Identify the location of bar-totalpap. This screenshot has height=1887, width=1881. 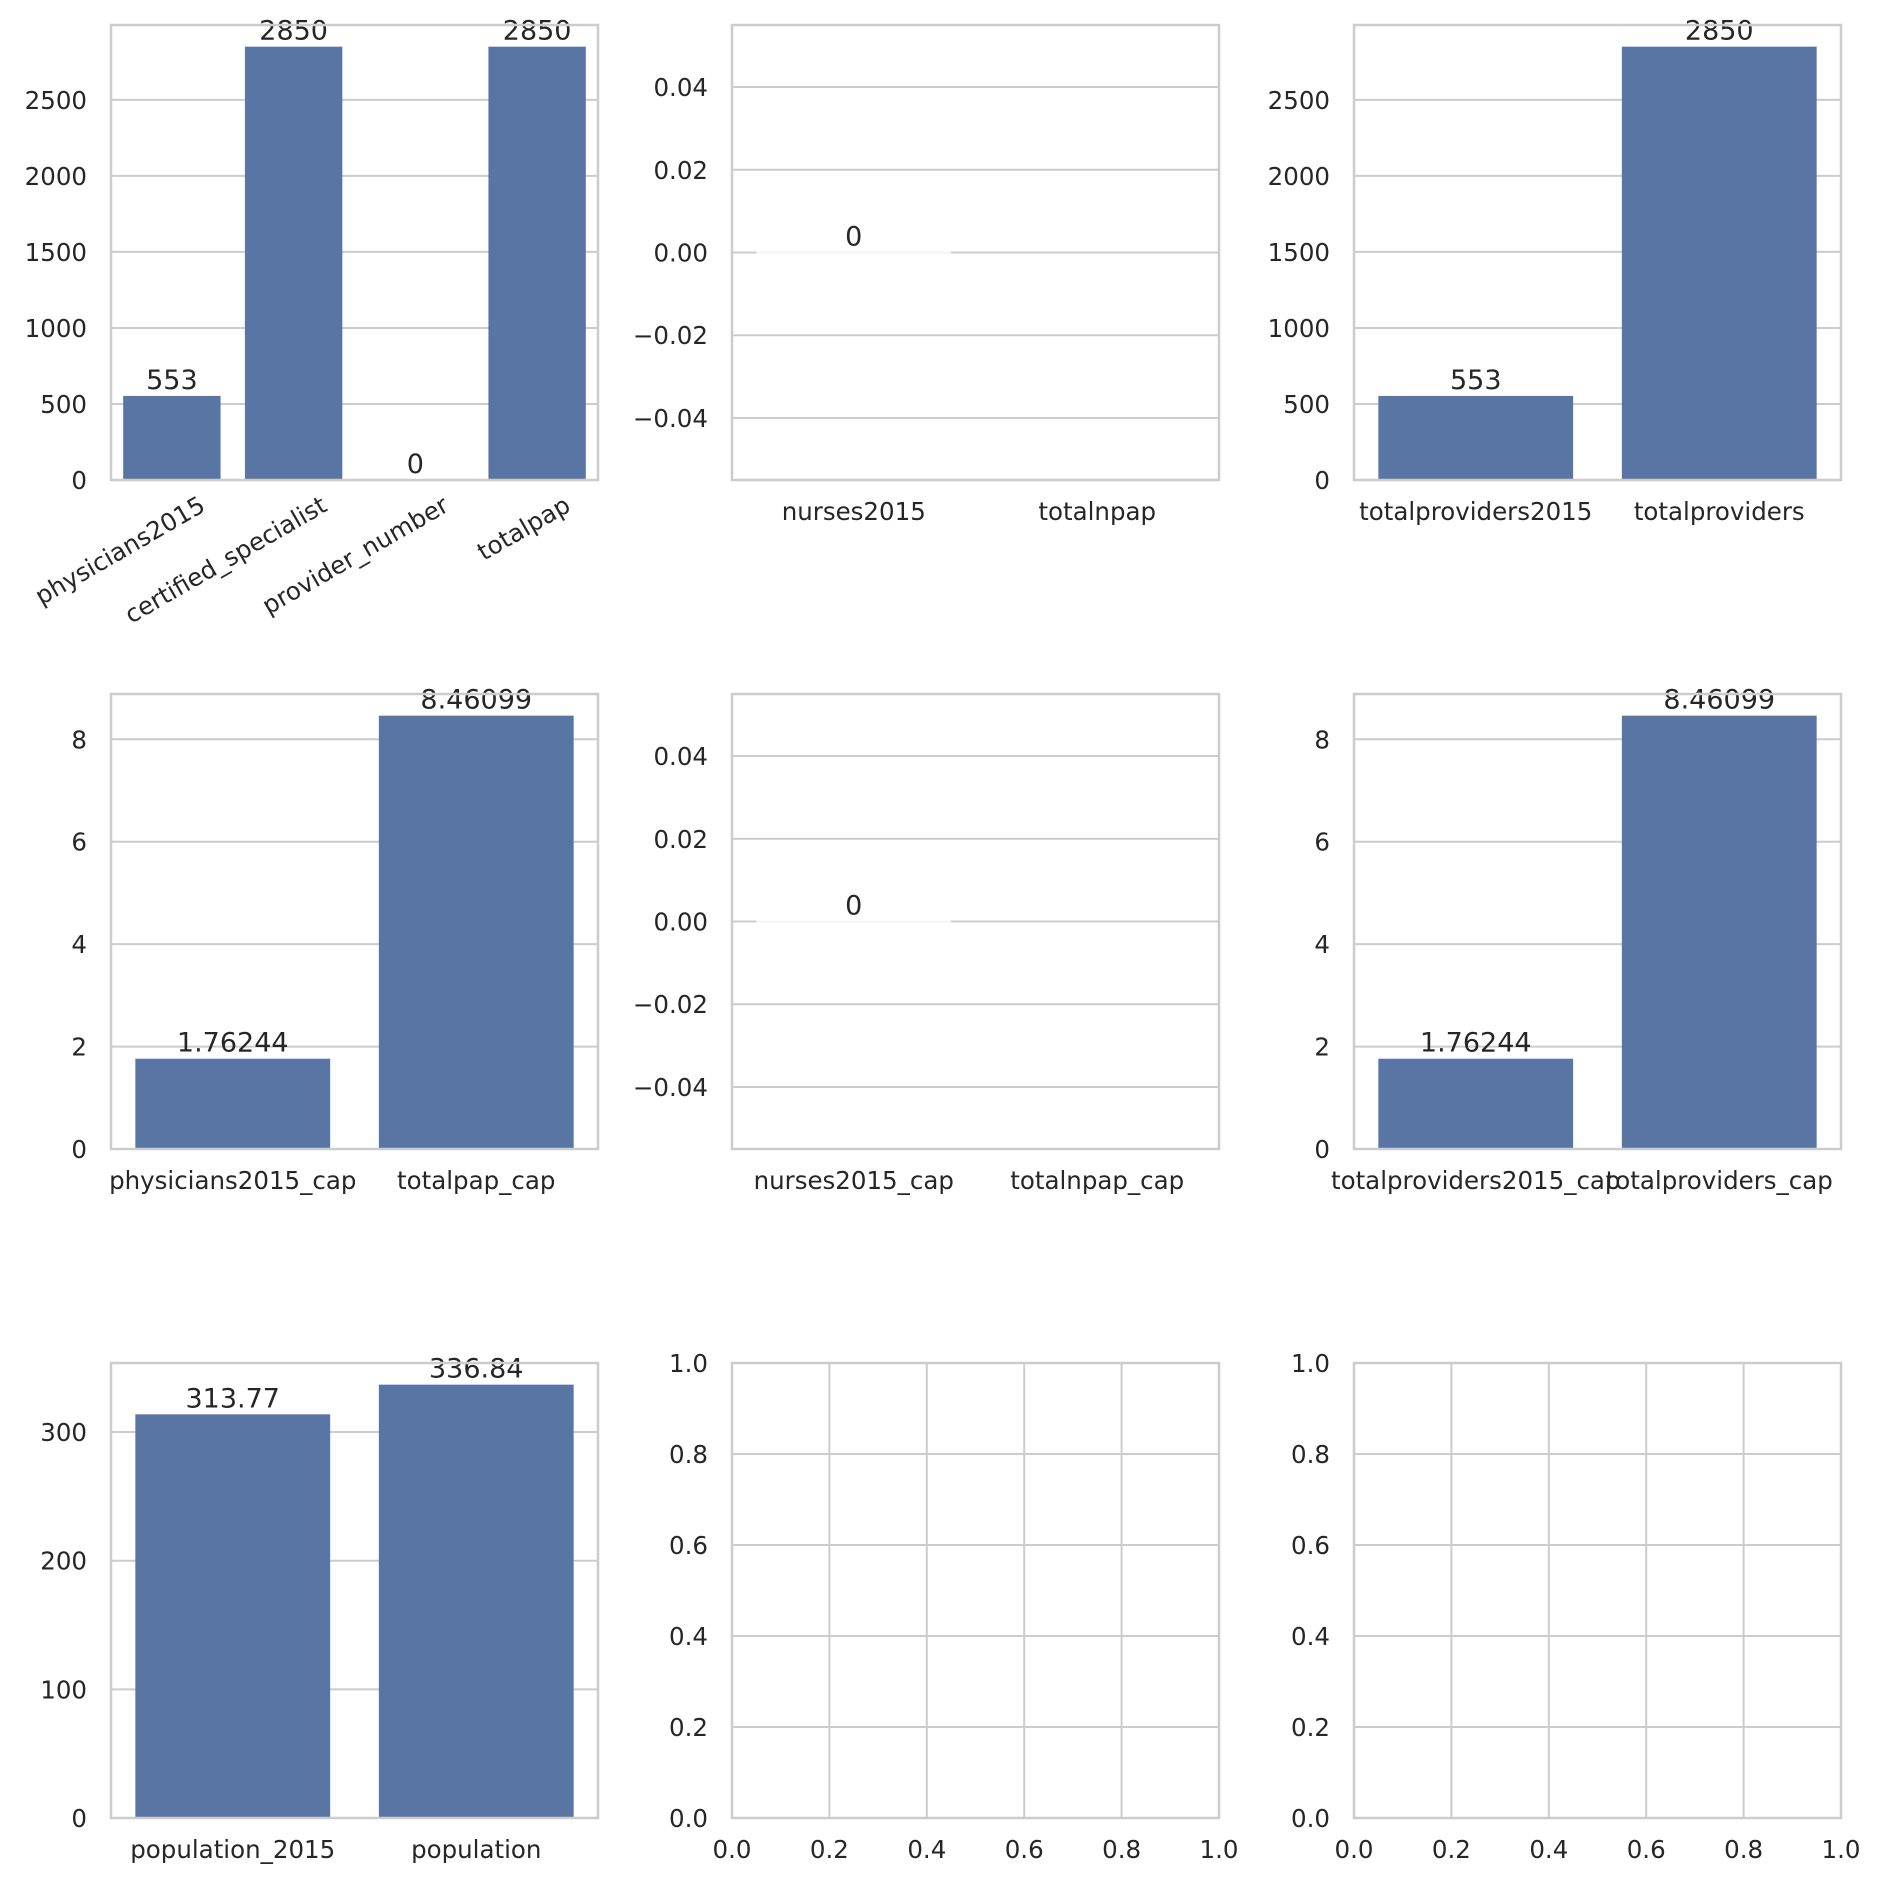
(537, 263).